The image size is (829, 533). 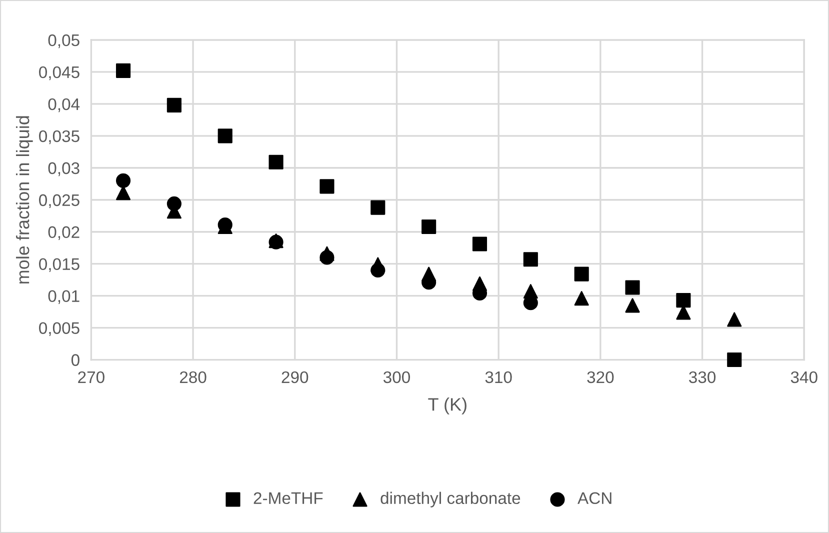 I want to click on x-tick-label: 290, so click(x=295, y=377).